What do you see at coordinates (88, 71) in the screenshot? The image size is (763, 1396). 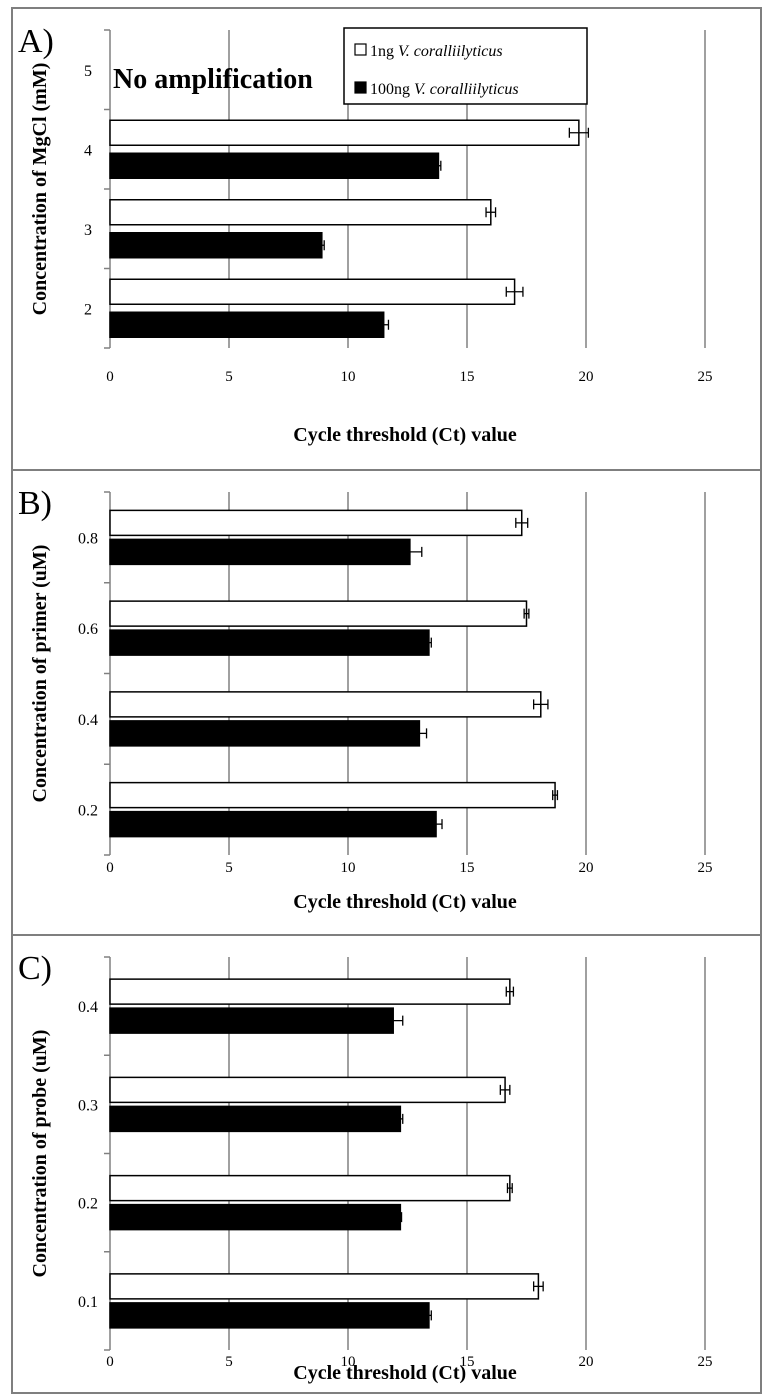 I see `y-tick-label: 5` at bounding box center [88, 71].